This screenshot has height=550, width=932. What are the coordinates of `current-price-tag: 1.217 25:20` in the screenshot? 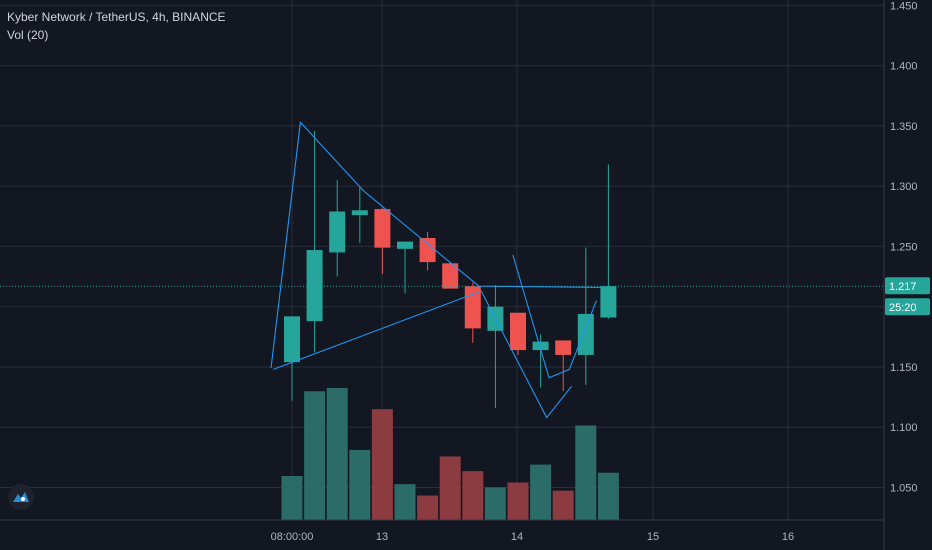 It's located at (907, 296).